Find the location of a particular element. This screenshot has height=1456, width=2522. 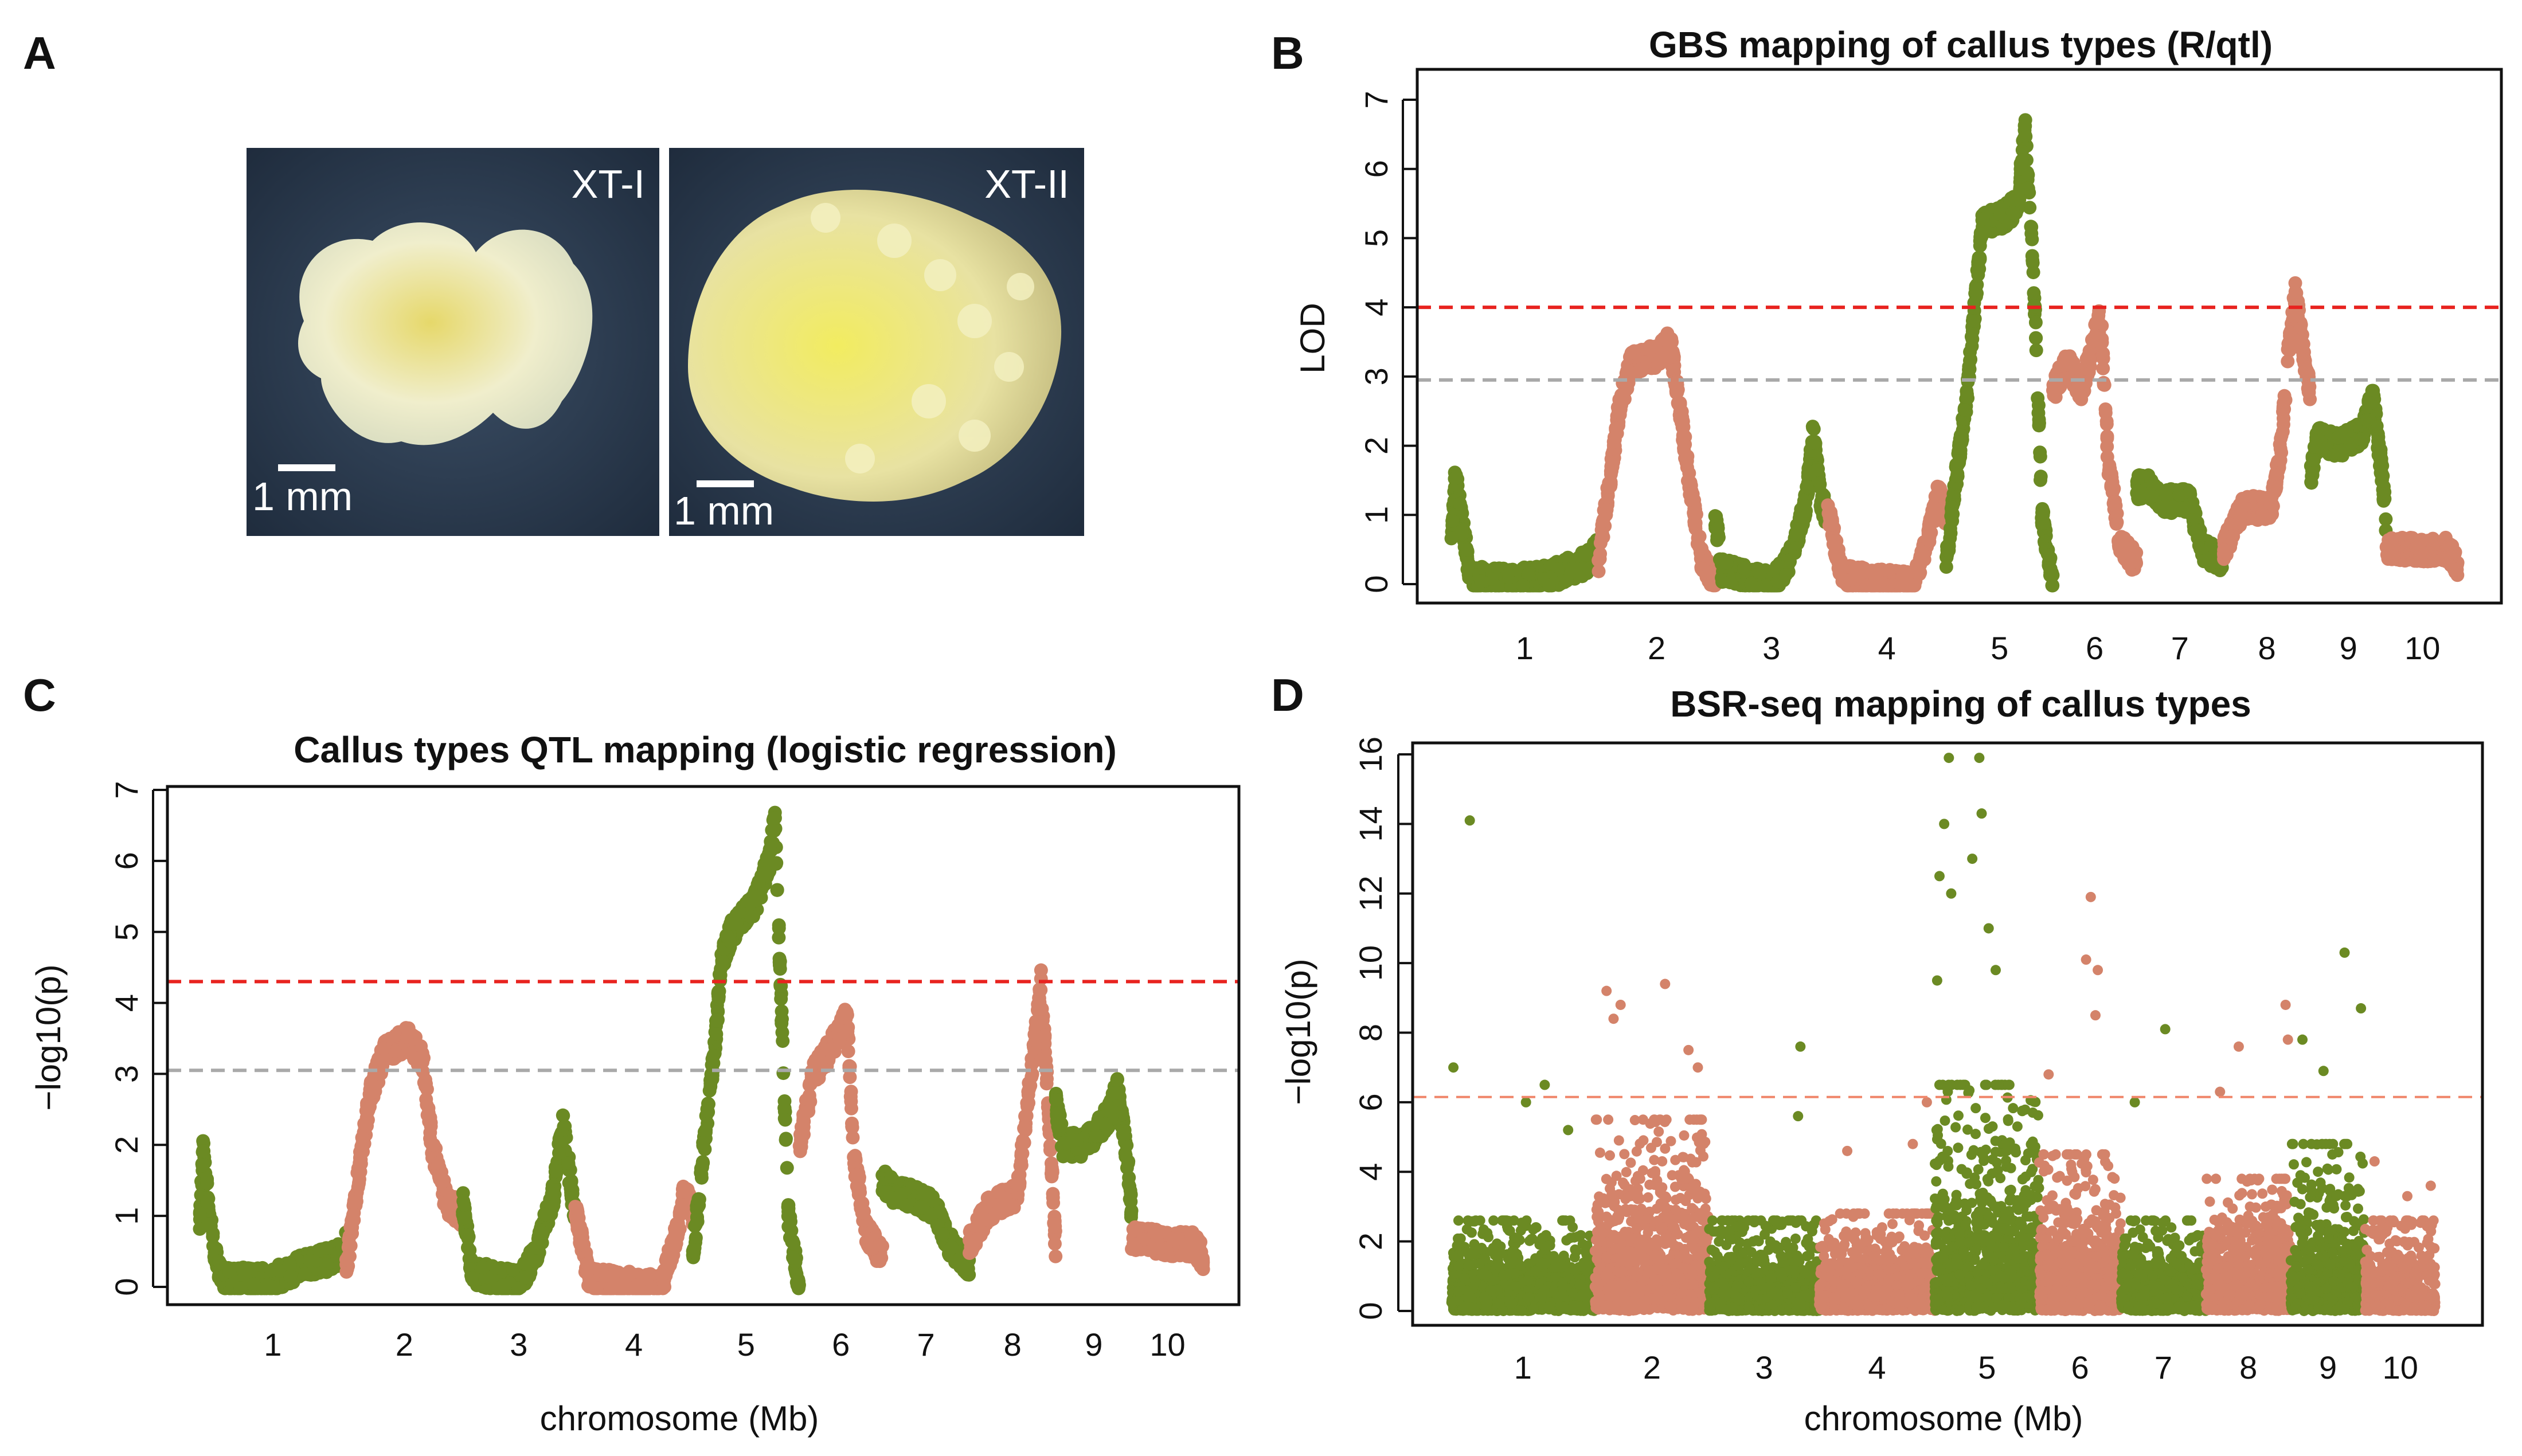

x-tick-label: 8 is located at coordinates (2266, 648).